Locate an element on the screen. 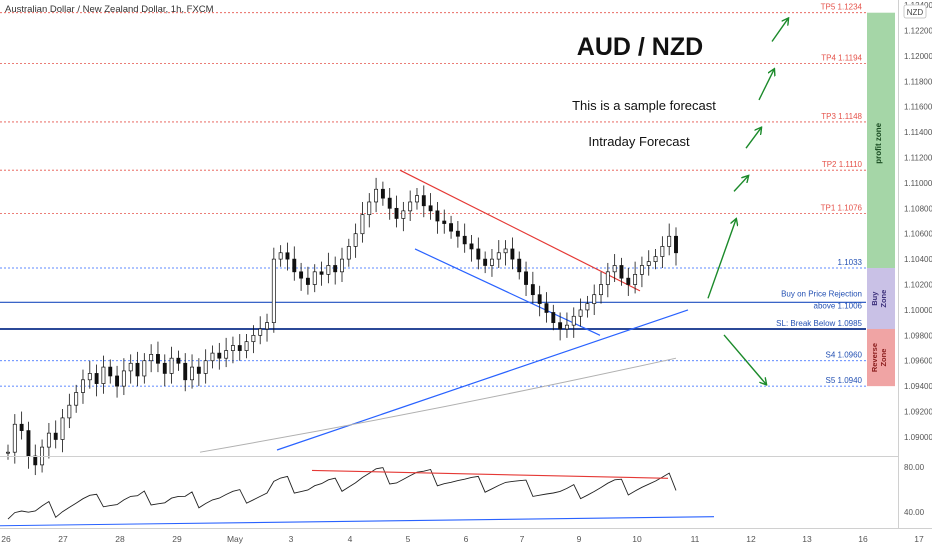 This screenshot has width=932, height=555. time-tick-label: 7 is located at coordinates (522, 539).